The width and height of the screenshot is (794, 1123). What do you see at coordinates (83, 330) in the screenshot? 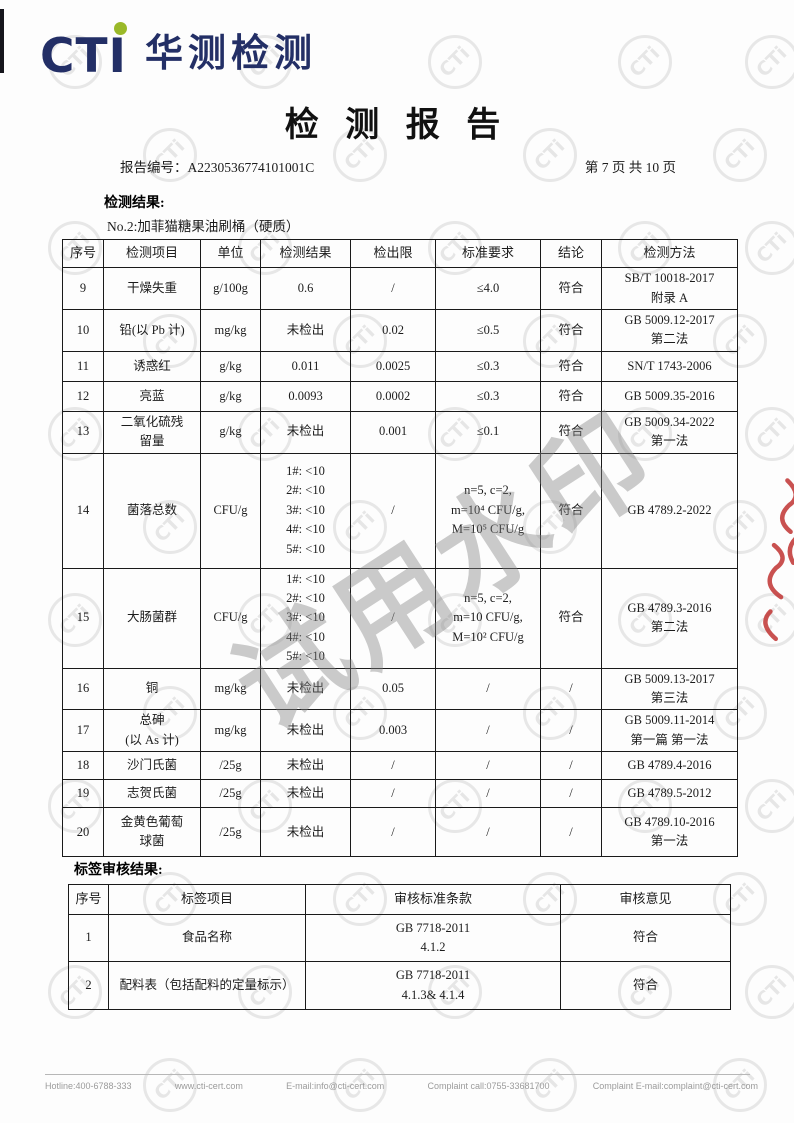
I see `cell-no: 10` at bounding box center [83, 330].